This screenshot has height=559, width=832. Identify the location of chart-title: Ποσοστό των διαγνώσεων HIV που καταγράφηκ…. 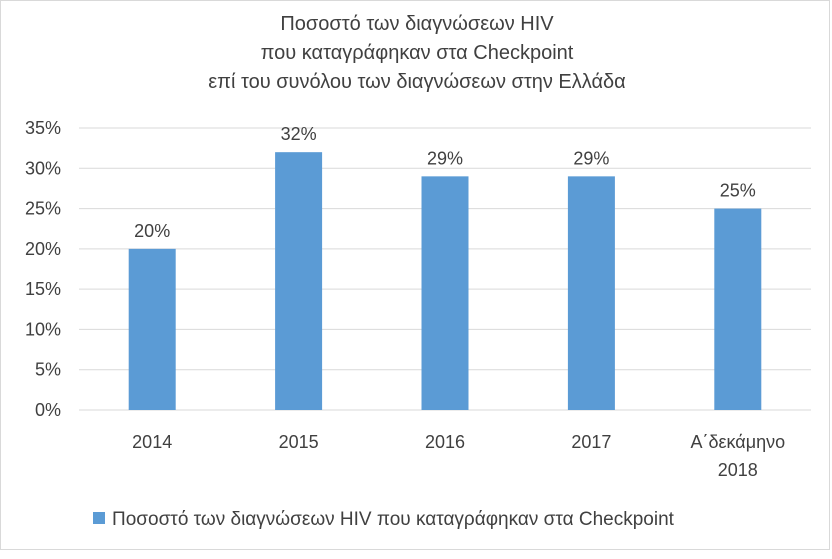
(416, 53).